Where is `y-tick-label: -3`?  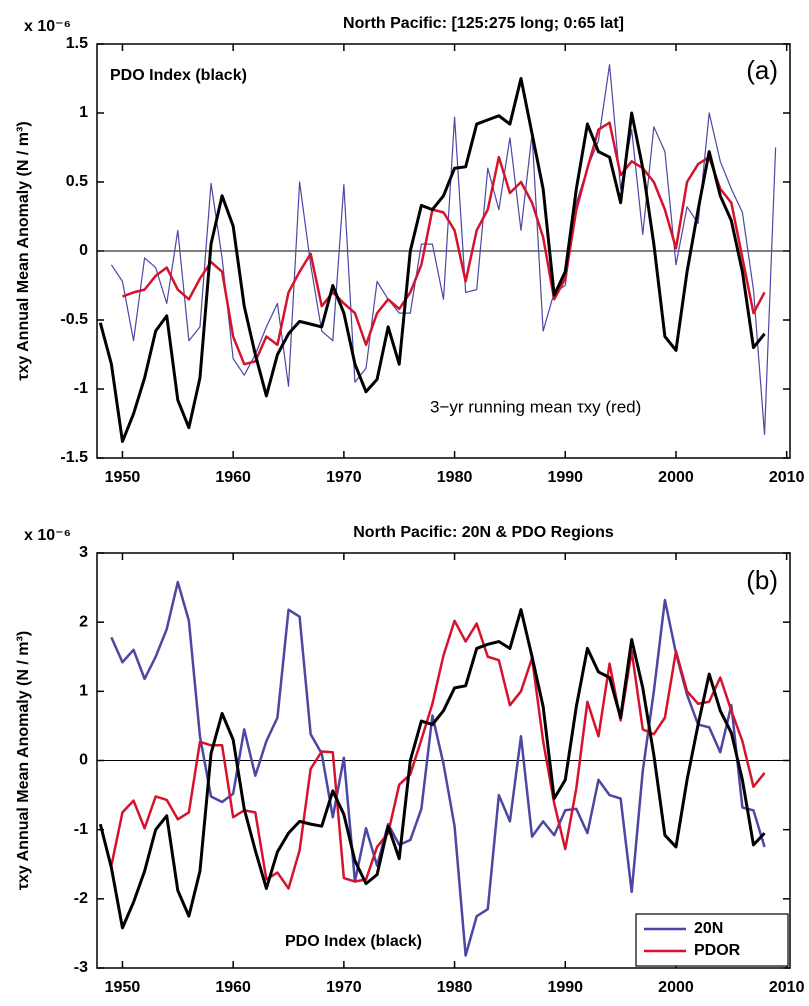 y-tick-label: -3 is located at coordinates (81, 967).